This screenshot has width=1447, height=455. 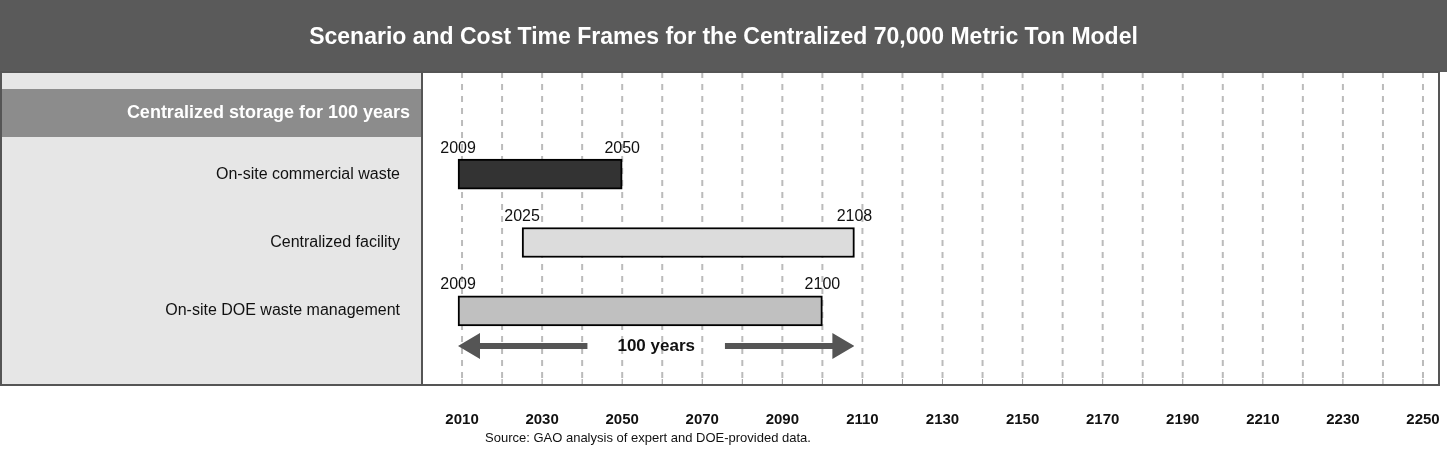 What do you see at coordinates (542, 419) in the screenshot?
I see `x-tick-label: 2030` at bounding box center [542, 419].